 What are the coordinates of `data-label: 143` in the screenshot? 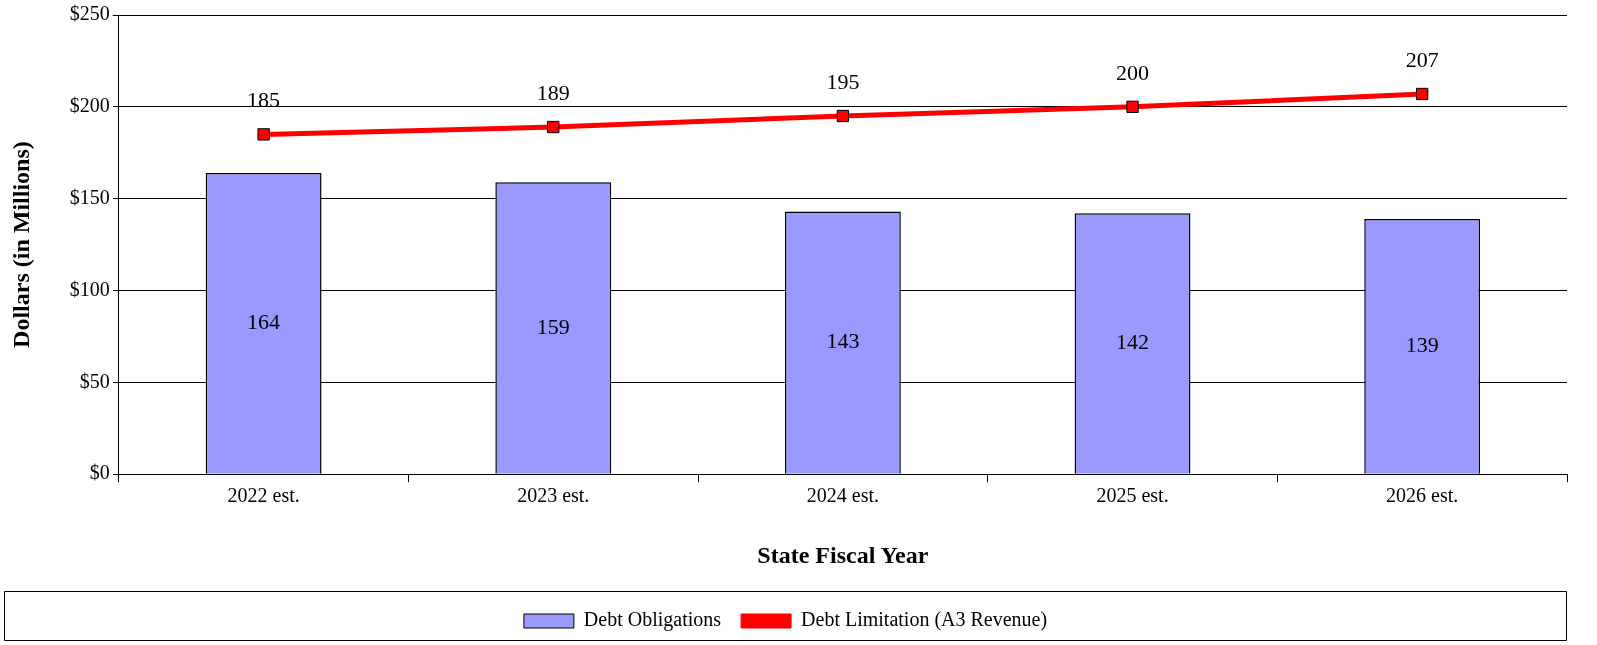 It's located at (843, 341).